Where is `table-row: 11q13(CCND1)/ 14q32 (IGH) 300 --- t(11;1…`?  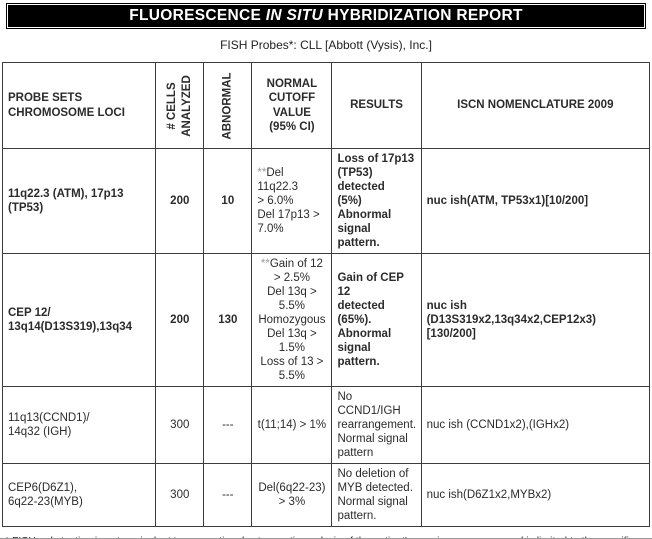
table-row: 11q13(CCND1)/ 14q32 (IGH) 300 --- t(11;1… is located at coordinates (326, 425).